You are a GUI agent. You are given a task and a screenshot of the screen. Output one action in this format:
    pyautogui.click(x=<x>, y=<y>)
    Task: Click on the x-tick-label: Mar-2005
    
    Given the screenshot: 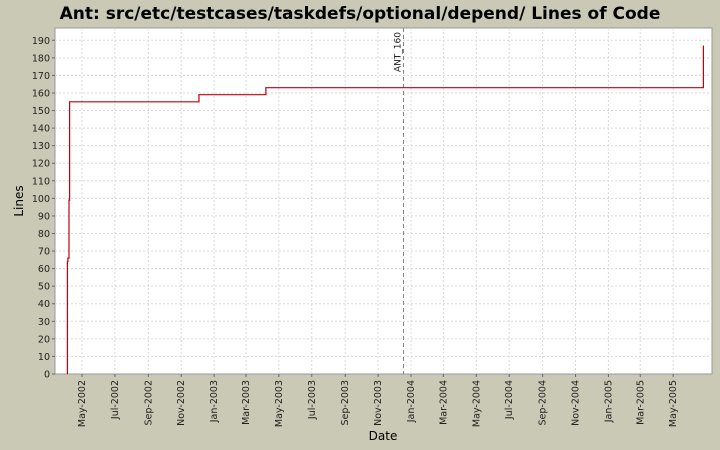 What is the action you would take?
    pyautogui.click(x=640, y=402)
    